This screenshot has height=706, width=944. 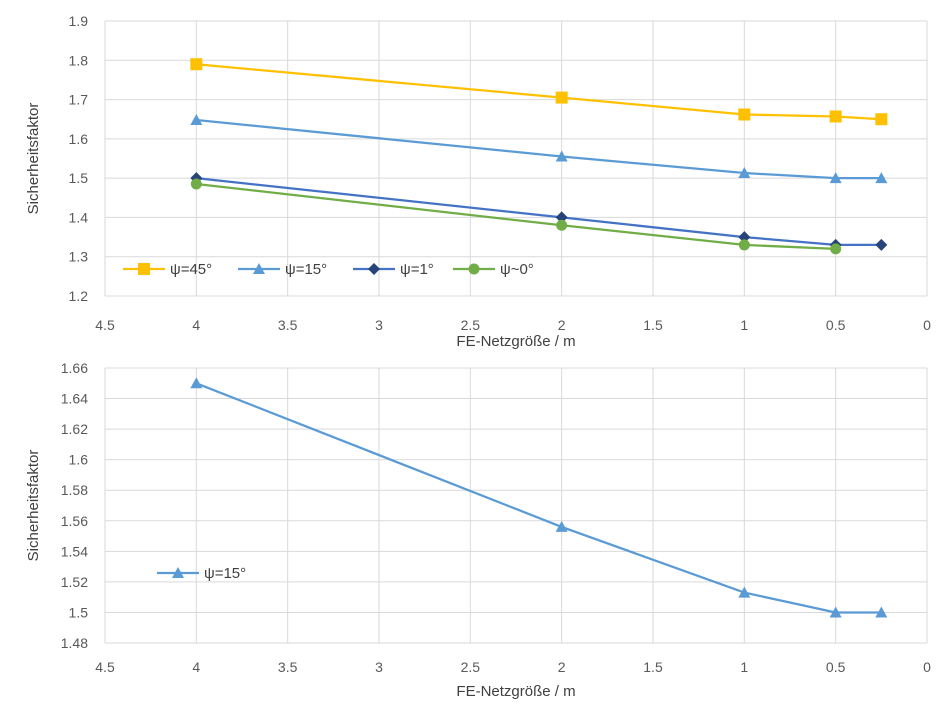 I want to click on y-tick-label: 1.52, so click(x=74, y=582).